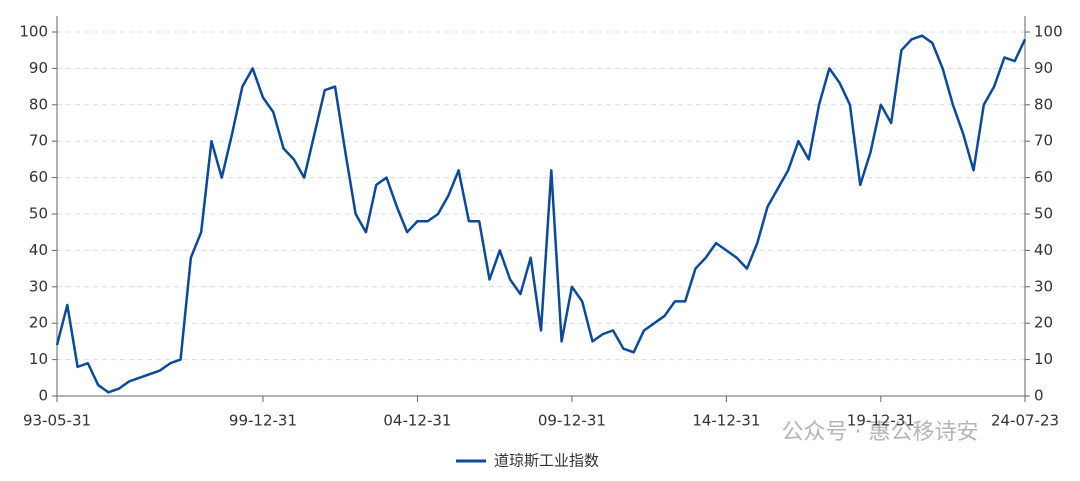 This screenshot has width=1080, height=481. I want to click on y-tick-label: 10, so click(38, 359).